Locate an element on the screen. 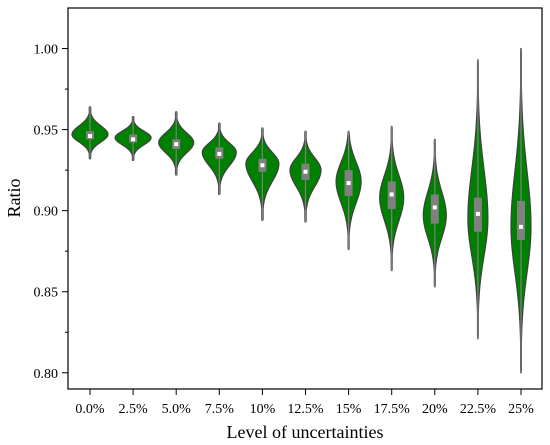 This screenshot has height=445, width=550. y-axis-title: Ratio is located at coordinates (14, 198).